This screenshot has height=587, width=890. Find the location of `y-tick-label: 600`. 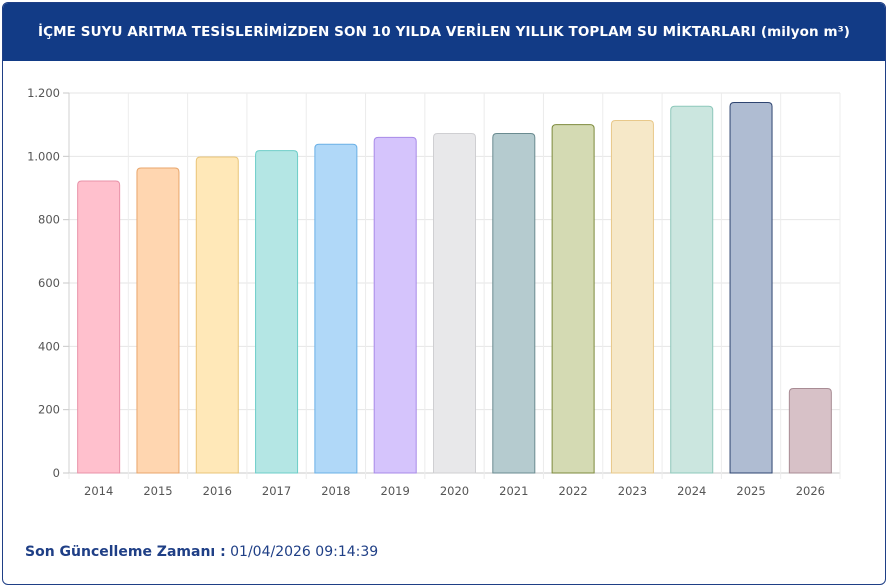

y-tick-label: 600 is located at coordinates (49, 283).